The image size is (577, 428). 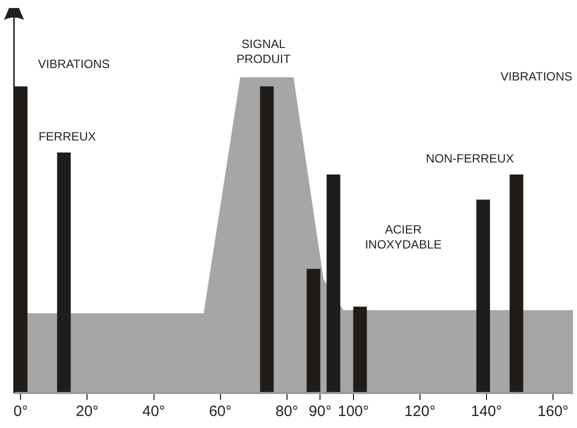 I want to click on x-tick-label: 120°, so click(x=420, y=411).